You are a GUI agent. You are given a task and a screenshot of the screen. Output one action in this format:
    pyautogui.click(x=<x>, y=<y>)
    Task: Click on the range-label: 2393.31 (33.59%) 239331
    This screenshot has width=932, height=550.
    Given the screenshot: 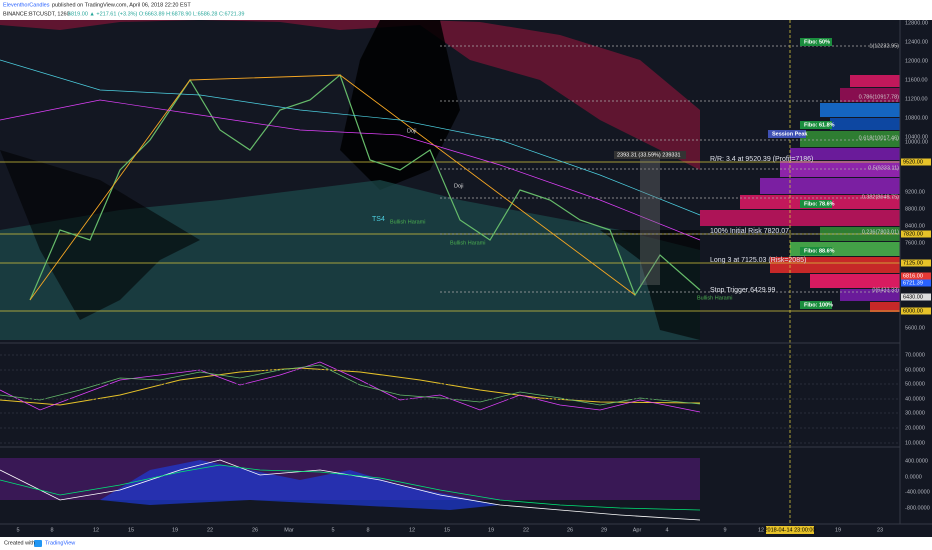 What is the action you would take?
    pyautogui.click(x=649, y=155)
    